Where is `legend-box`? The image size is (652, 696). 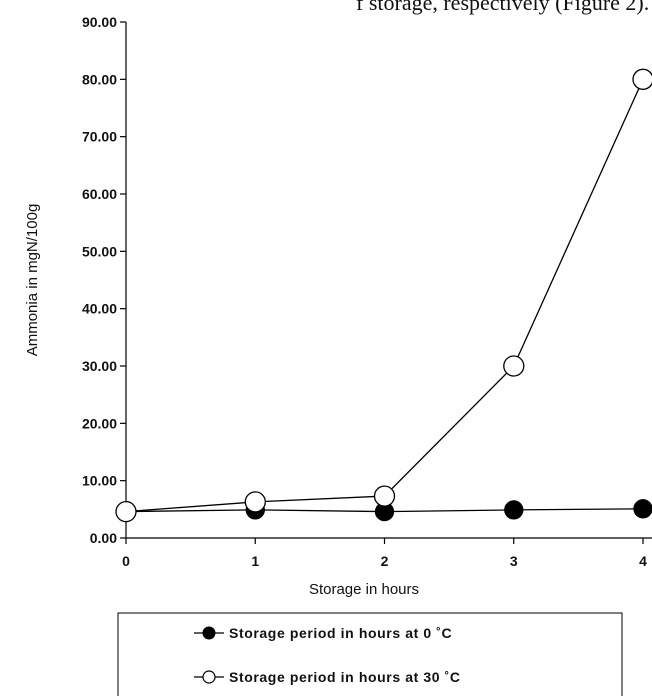 legend-box is located at coordinates (370, 654).